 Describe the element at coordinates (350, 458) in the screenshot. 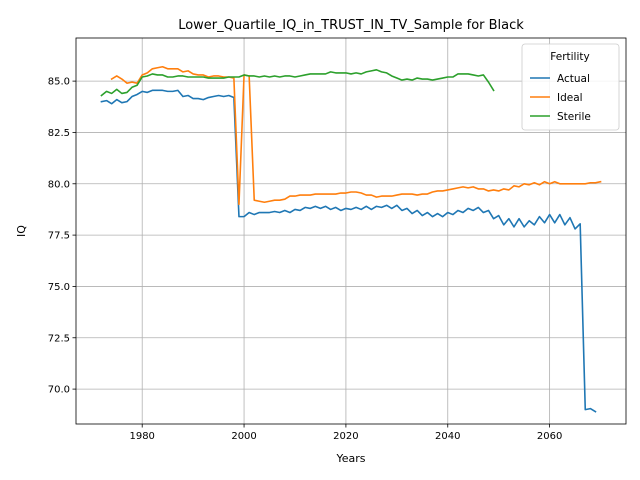

I see `x-axis-label: Years` at that location.